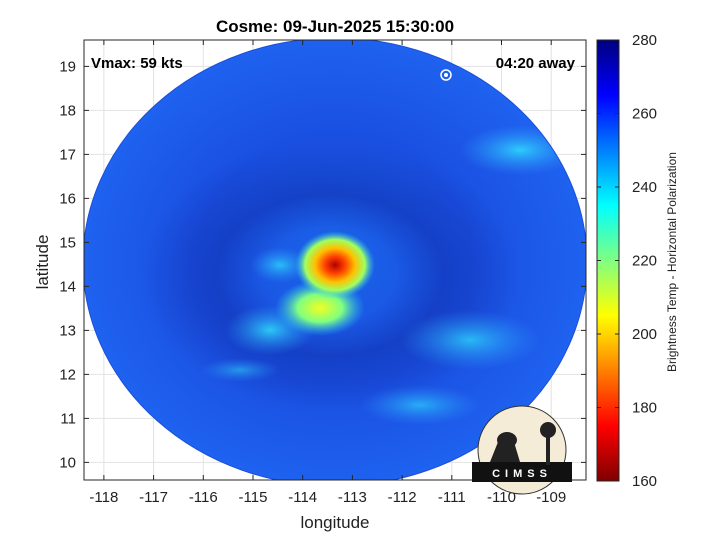 The height and width of the screenshot is (540, 720). What do you see at coordinates (67, 198) in the screenshot?
I see `y-tick-label: 16` at bounding box center [67, 198].